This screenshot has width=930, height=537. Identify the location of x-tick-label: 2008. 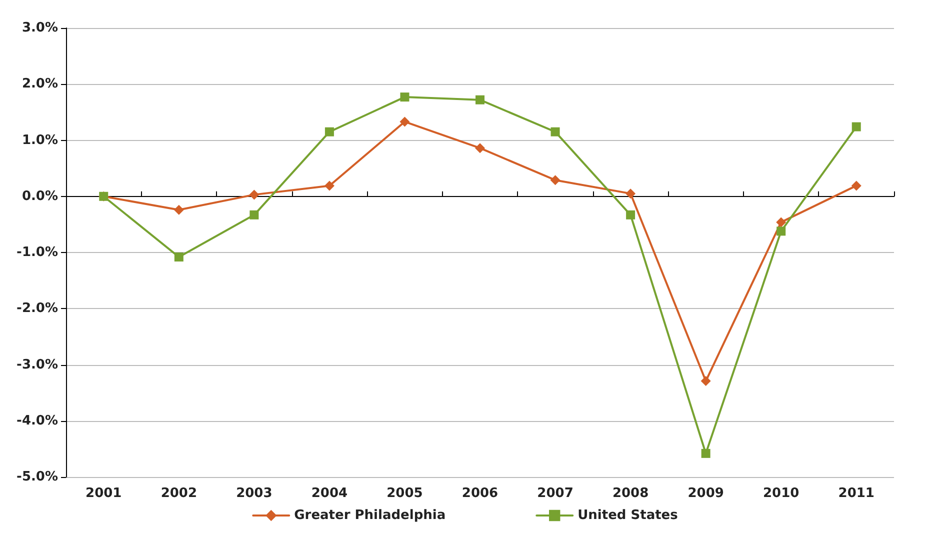
(630, 493).